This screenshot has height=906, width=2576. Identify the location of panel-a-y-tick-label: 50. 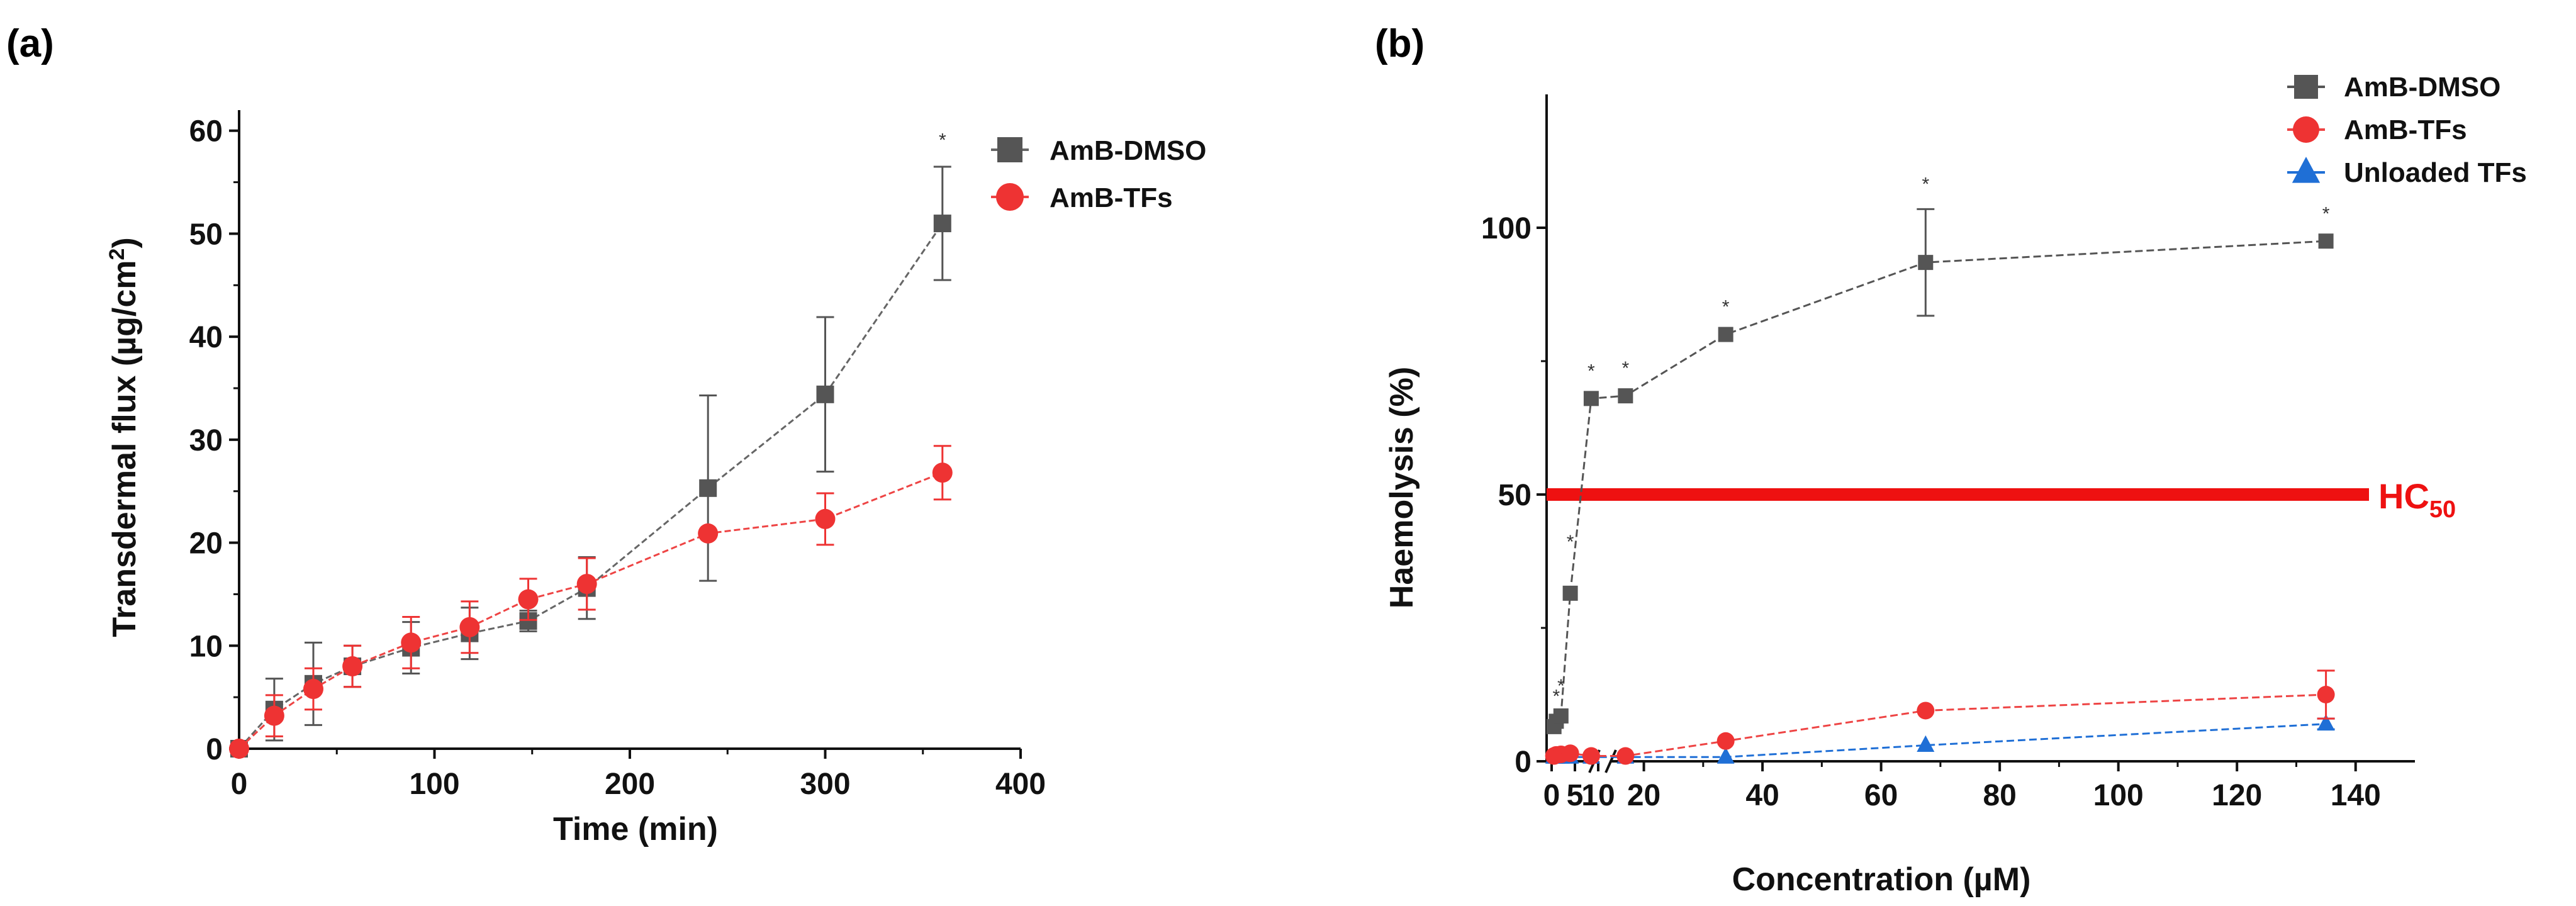
(206, 234).